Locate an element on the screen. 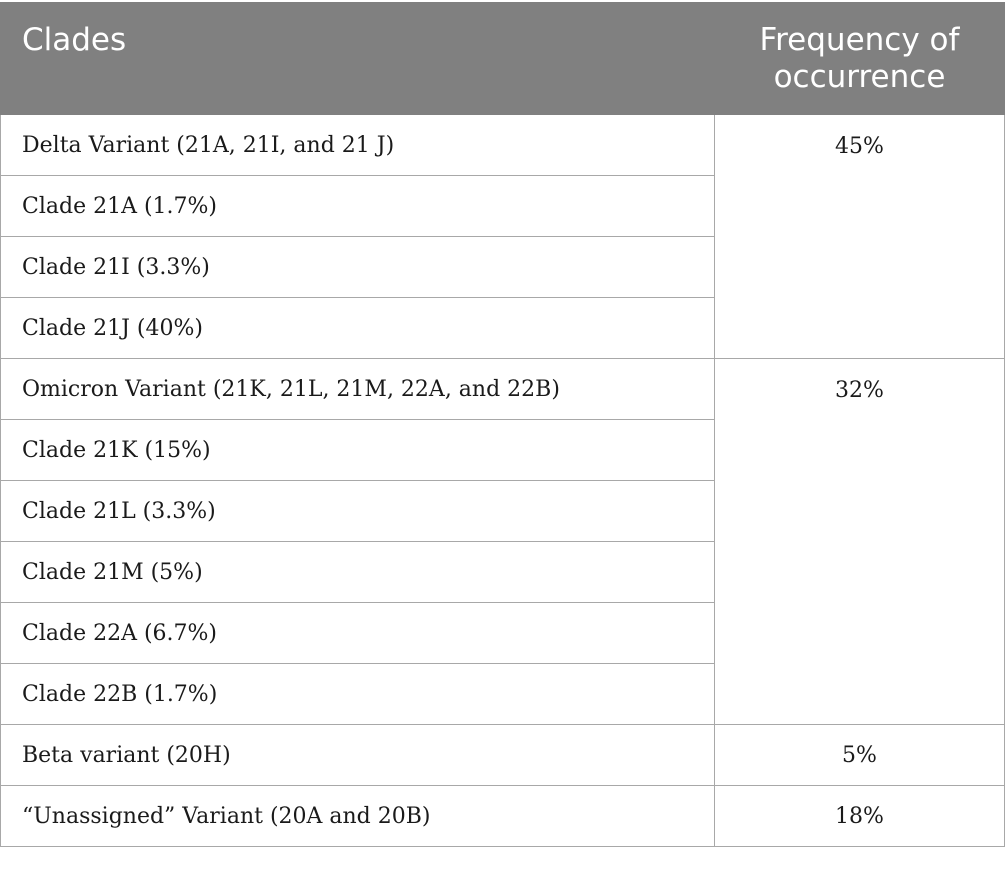  table-row: Clade 21I (3.3%) is located at coordinates (502, 267).